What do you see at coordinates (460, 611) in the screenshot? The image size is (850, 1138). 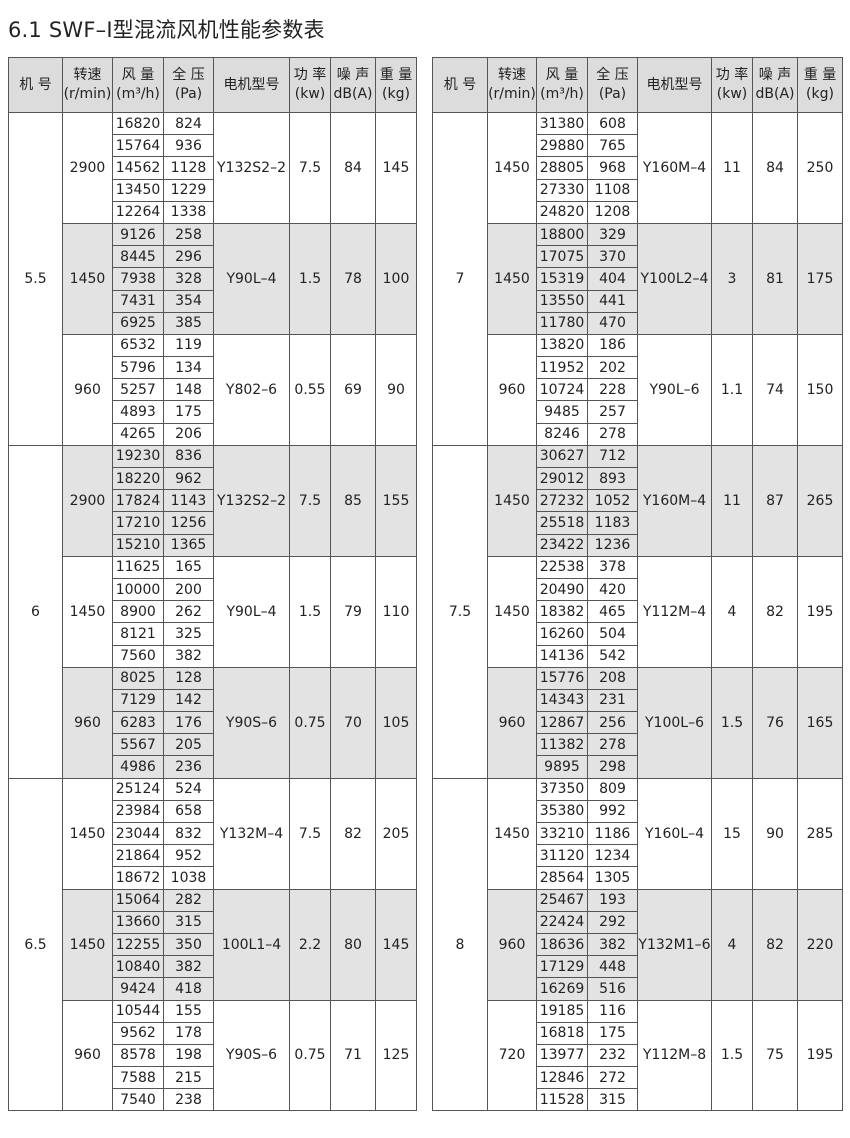 I see `machine-no: 7.5` at bounding box center [460, 611].